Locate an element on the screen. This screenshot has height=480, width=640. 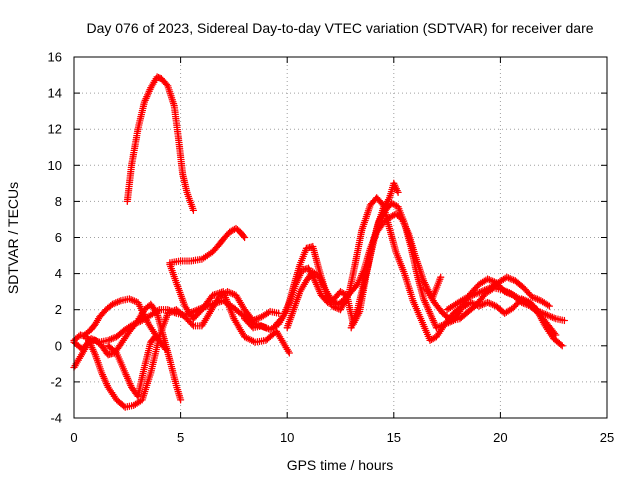
y-tick-label: 6 is located at coordinates (58, 237).